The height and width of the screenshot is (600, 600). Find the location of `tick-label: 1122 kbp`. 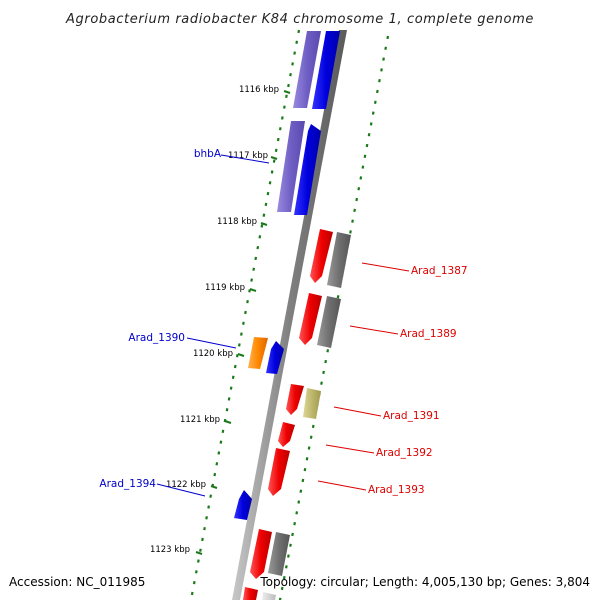

tick-label: 1122 kbp is located at coordinates (186, 485).